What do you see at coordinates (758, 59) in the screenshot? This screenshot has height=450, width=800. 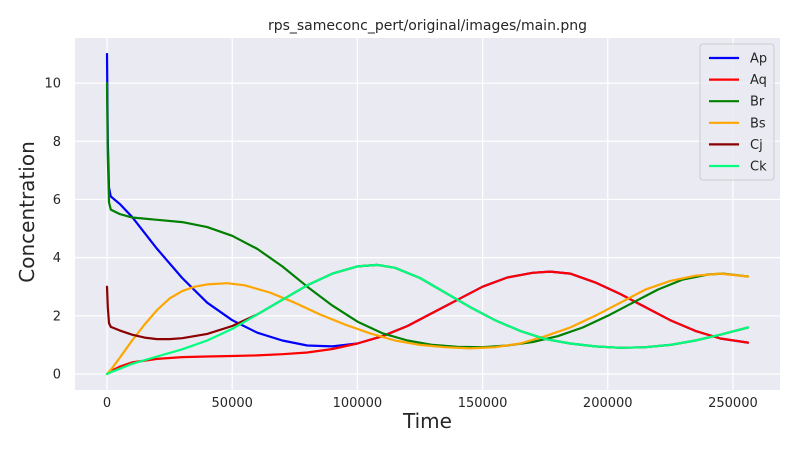 I see `legend-label-ap: Ap` at bounding box center [758, 59].